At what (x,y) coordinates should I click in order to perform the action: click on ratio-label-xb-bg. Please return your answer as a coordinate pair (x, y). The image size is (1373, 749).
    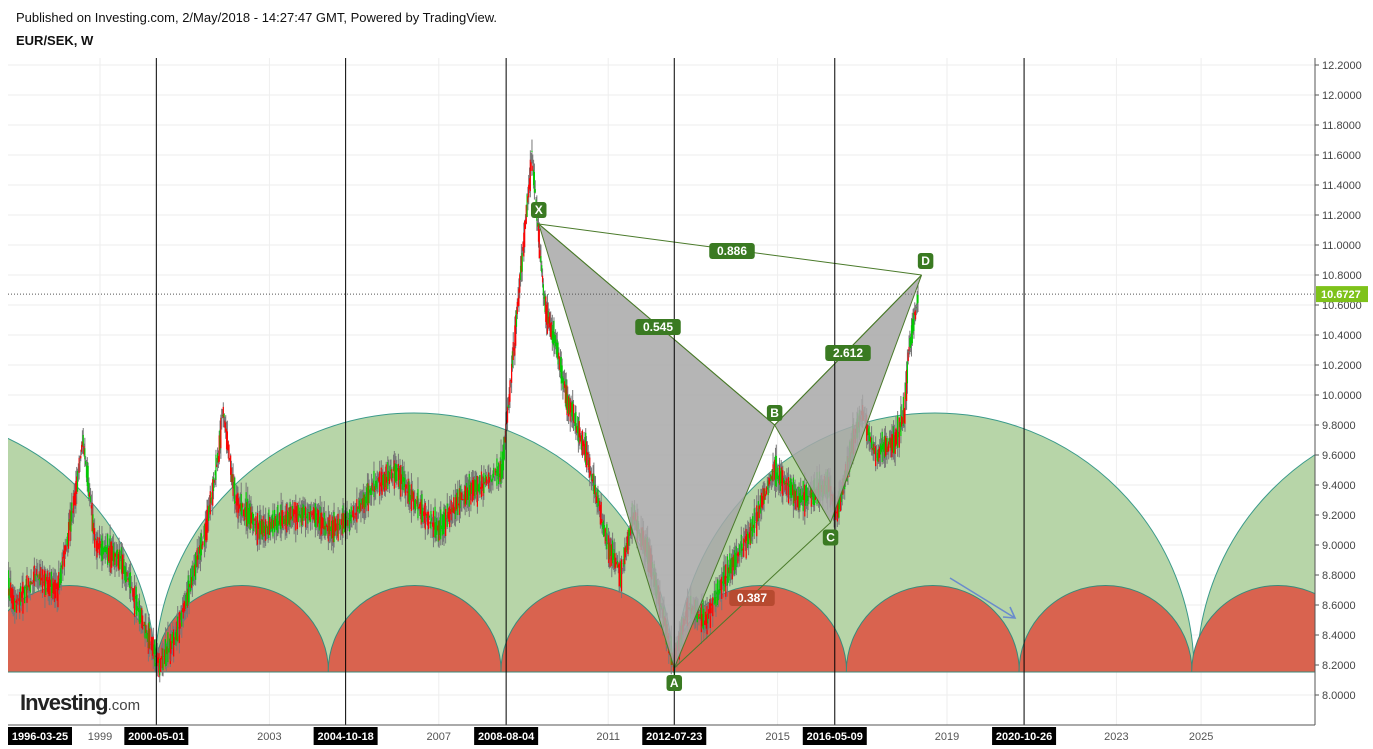
    Looking at the image, I should click on (658, 327).